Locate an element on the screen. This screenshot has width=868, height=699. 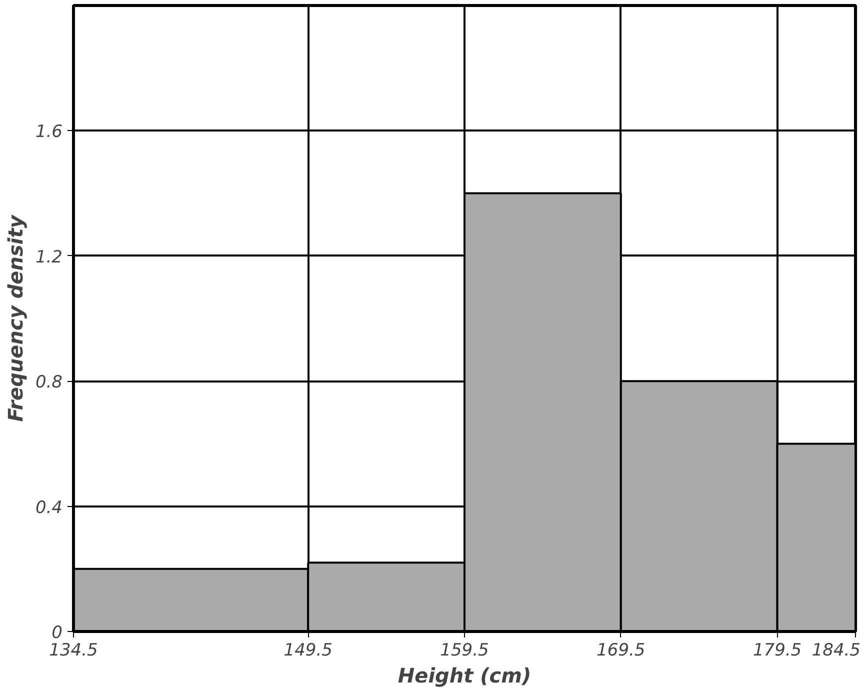
x-tick-label: 179.5 is located at coordinates (777, 650).